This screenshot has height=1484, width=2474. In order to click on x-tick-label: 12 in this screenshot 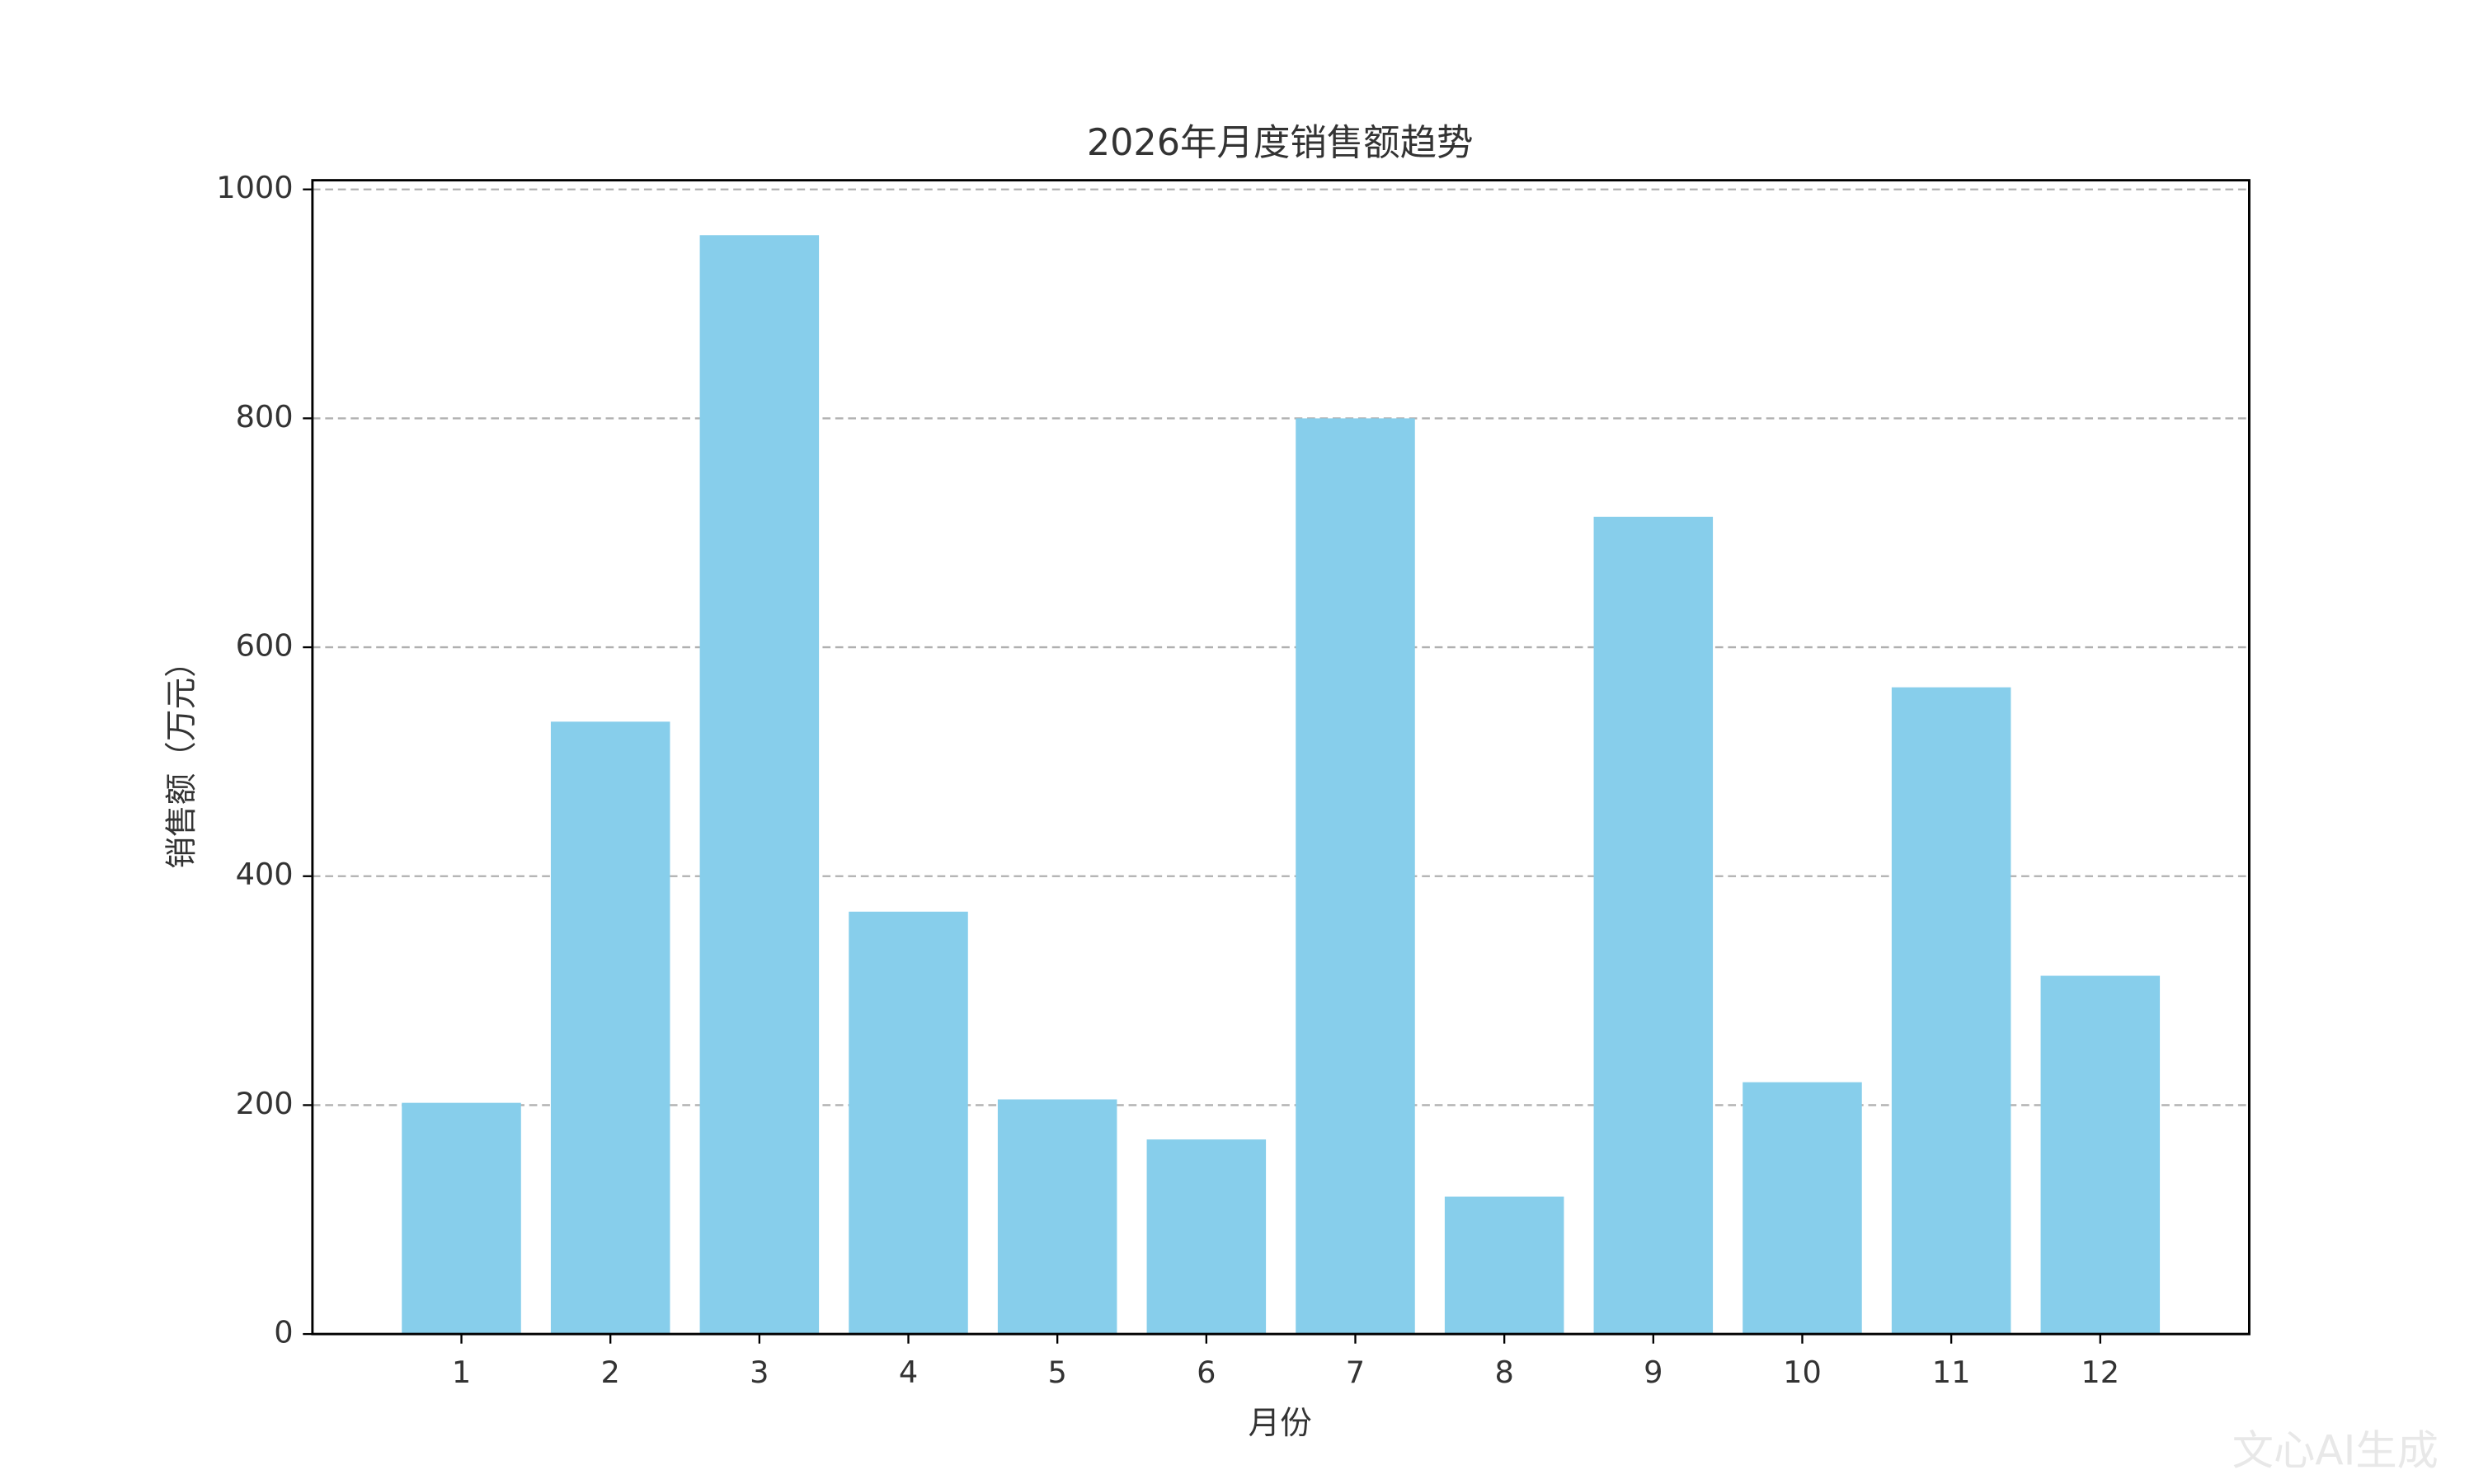, I will do `click(2100, 1372)`.